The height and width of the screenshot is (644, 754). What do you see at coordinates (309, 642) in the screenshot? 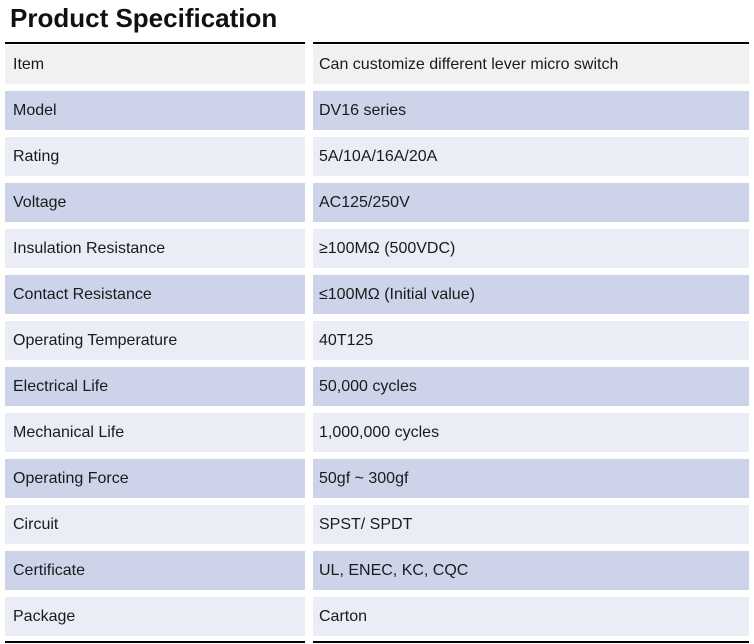
I see `bottom-rule-gap` at bounding box center [309, 642].